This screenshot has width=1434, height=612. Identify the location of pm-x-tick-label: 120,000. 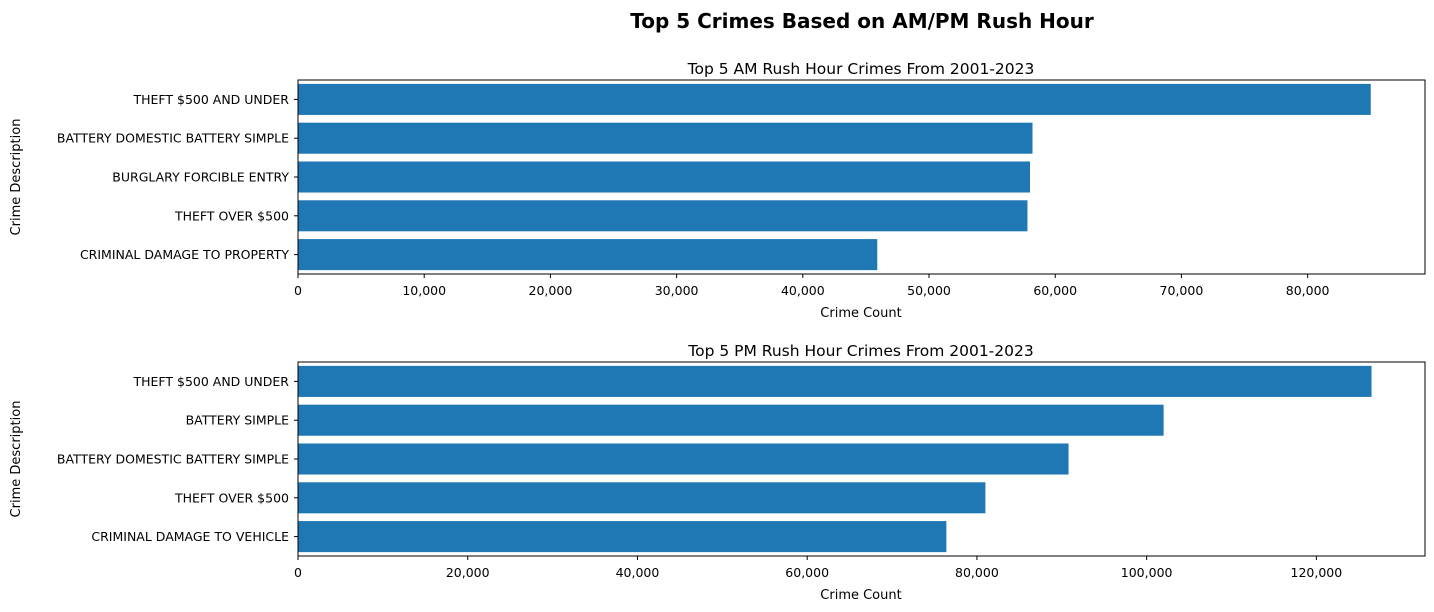
(1317, 572).